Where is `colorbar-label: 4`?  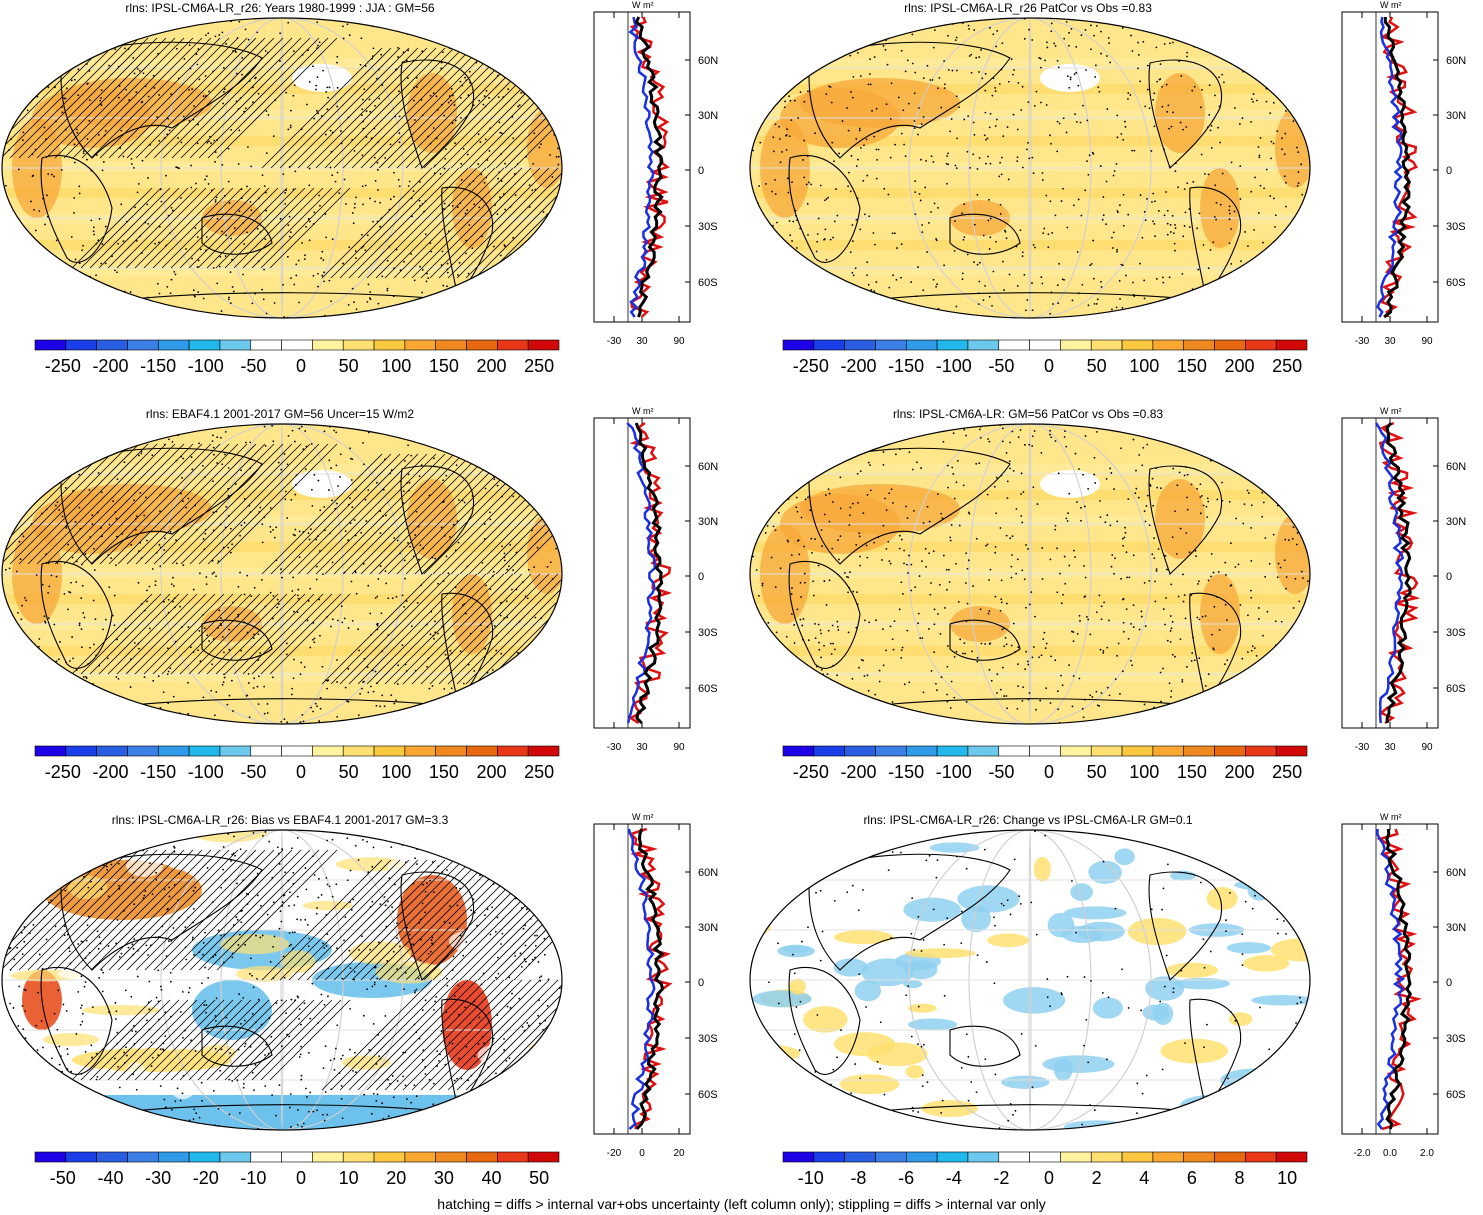 colorbar-label: 4 is located at coordinates (1144, 1178).